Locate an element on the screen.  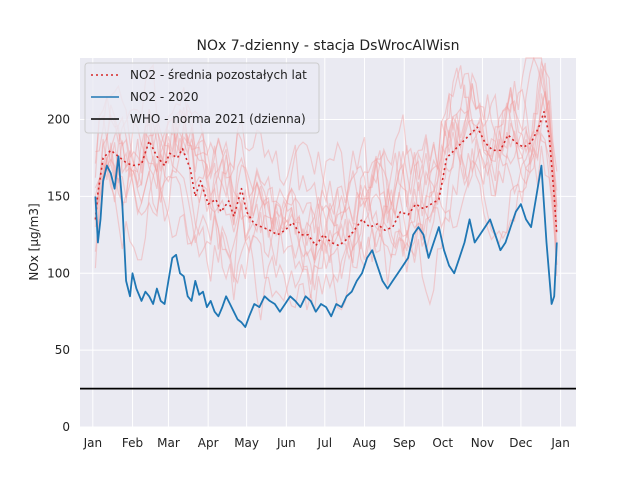
legend-label-who: WHO - norma 2021 (dzienna) is located at coordinates (218, 119).